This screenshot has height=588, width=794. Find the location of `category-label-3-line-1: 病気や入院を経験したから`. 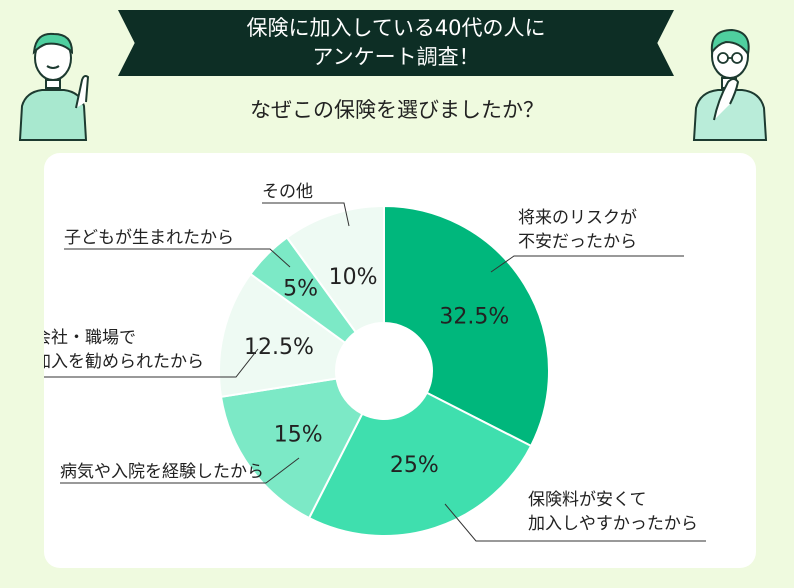

category-label-3-line-1: 病気や入院を経験したから is located at coordinates (162, 472).